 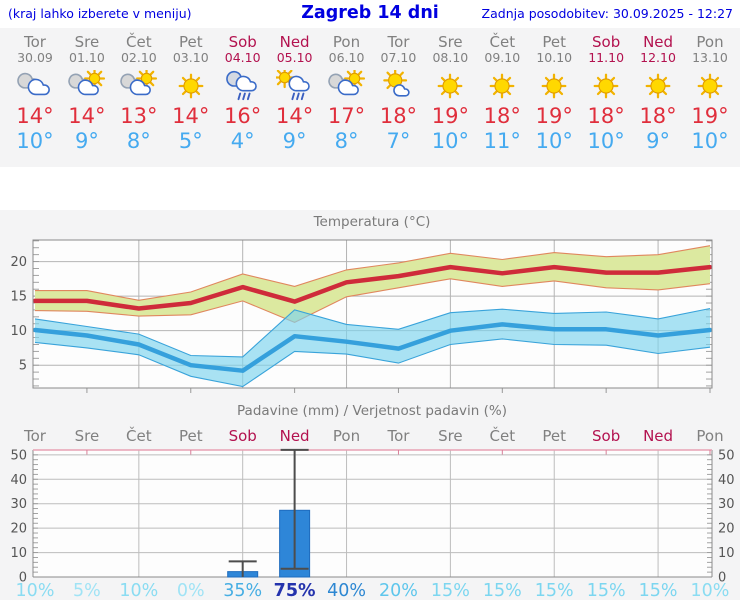 What do you see at coordinates (294, 141) in the screenshot?
I see `min-temp-value: 9°` at bounding box center [294, 141].